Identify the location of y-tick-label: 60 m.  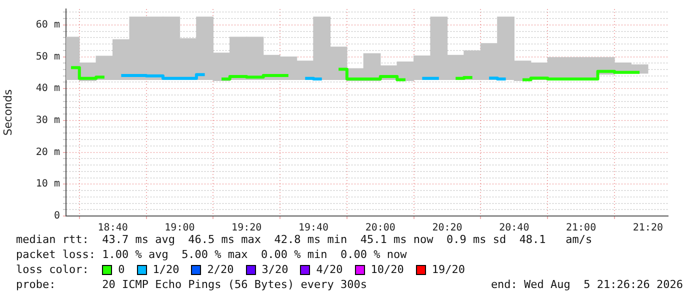
(48, 25).